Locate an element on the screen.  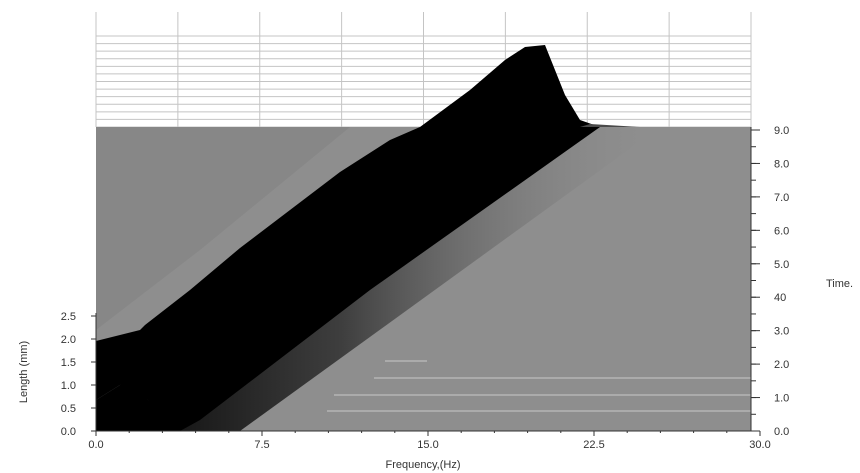
y-tick-label: 1.5 is located at coordinates (68, 363).